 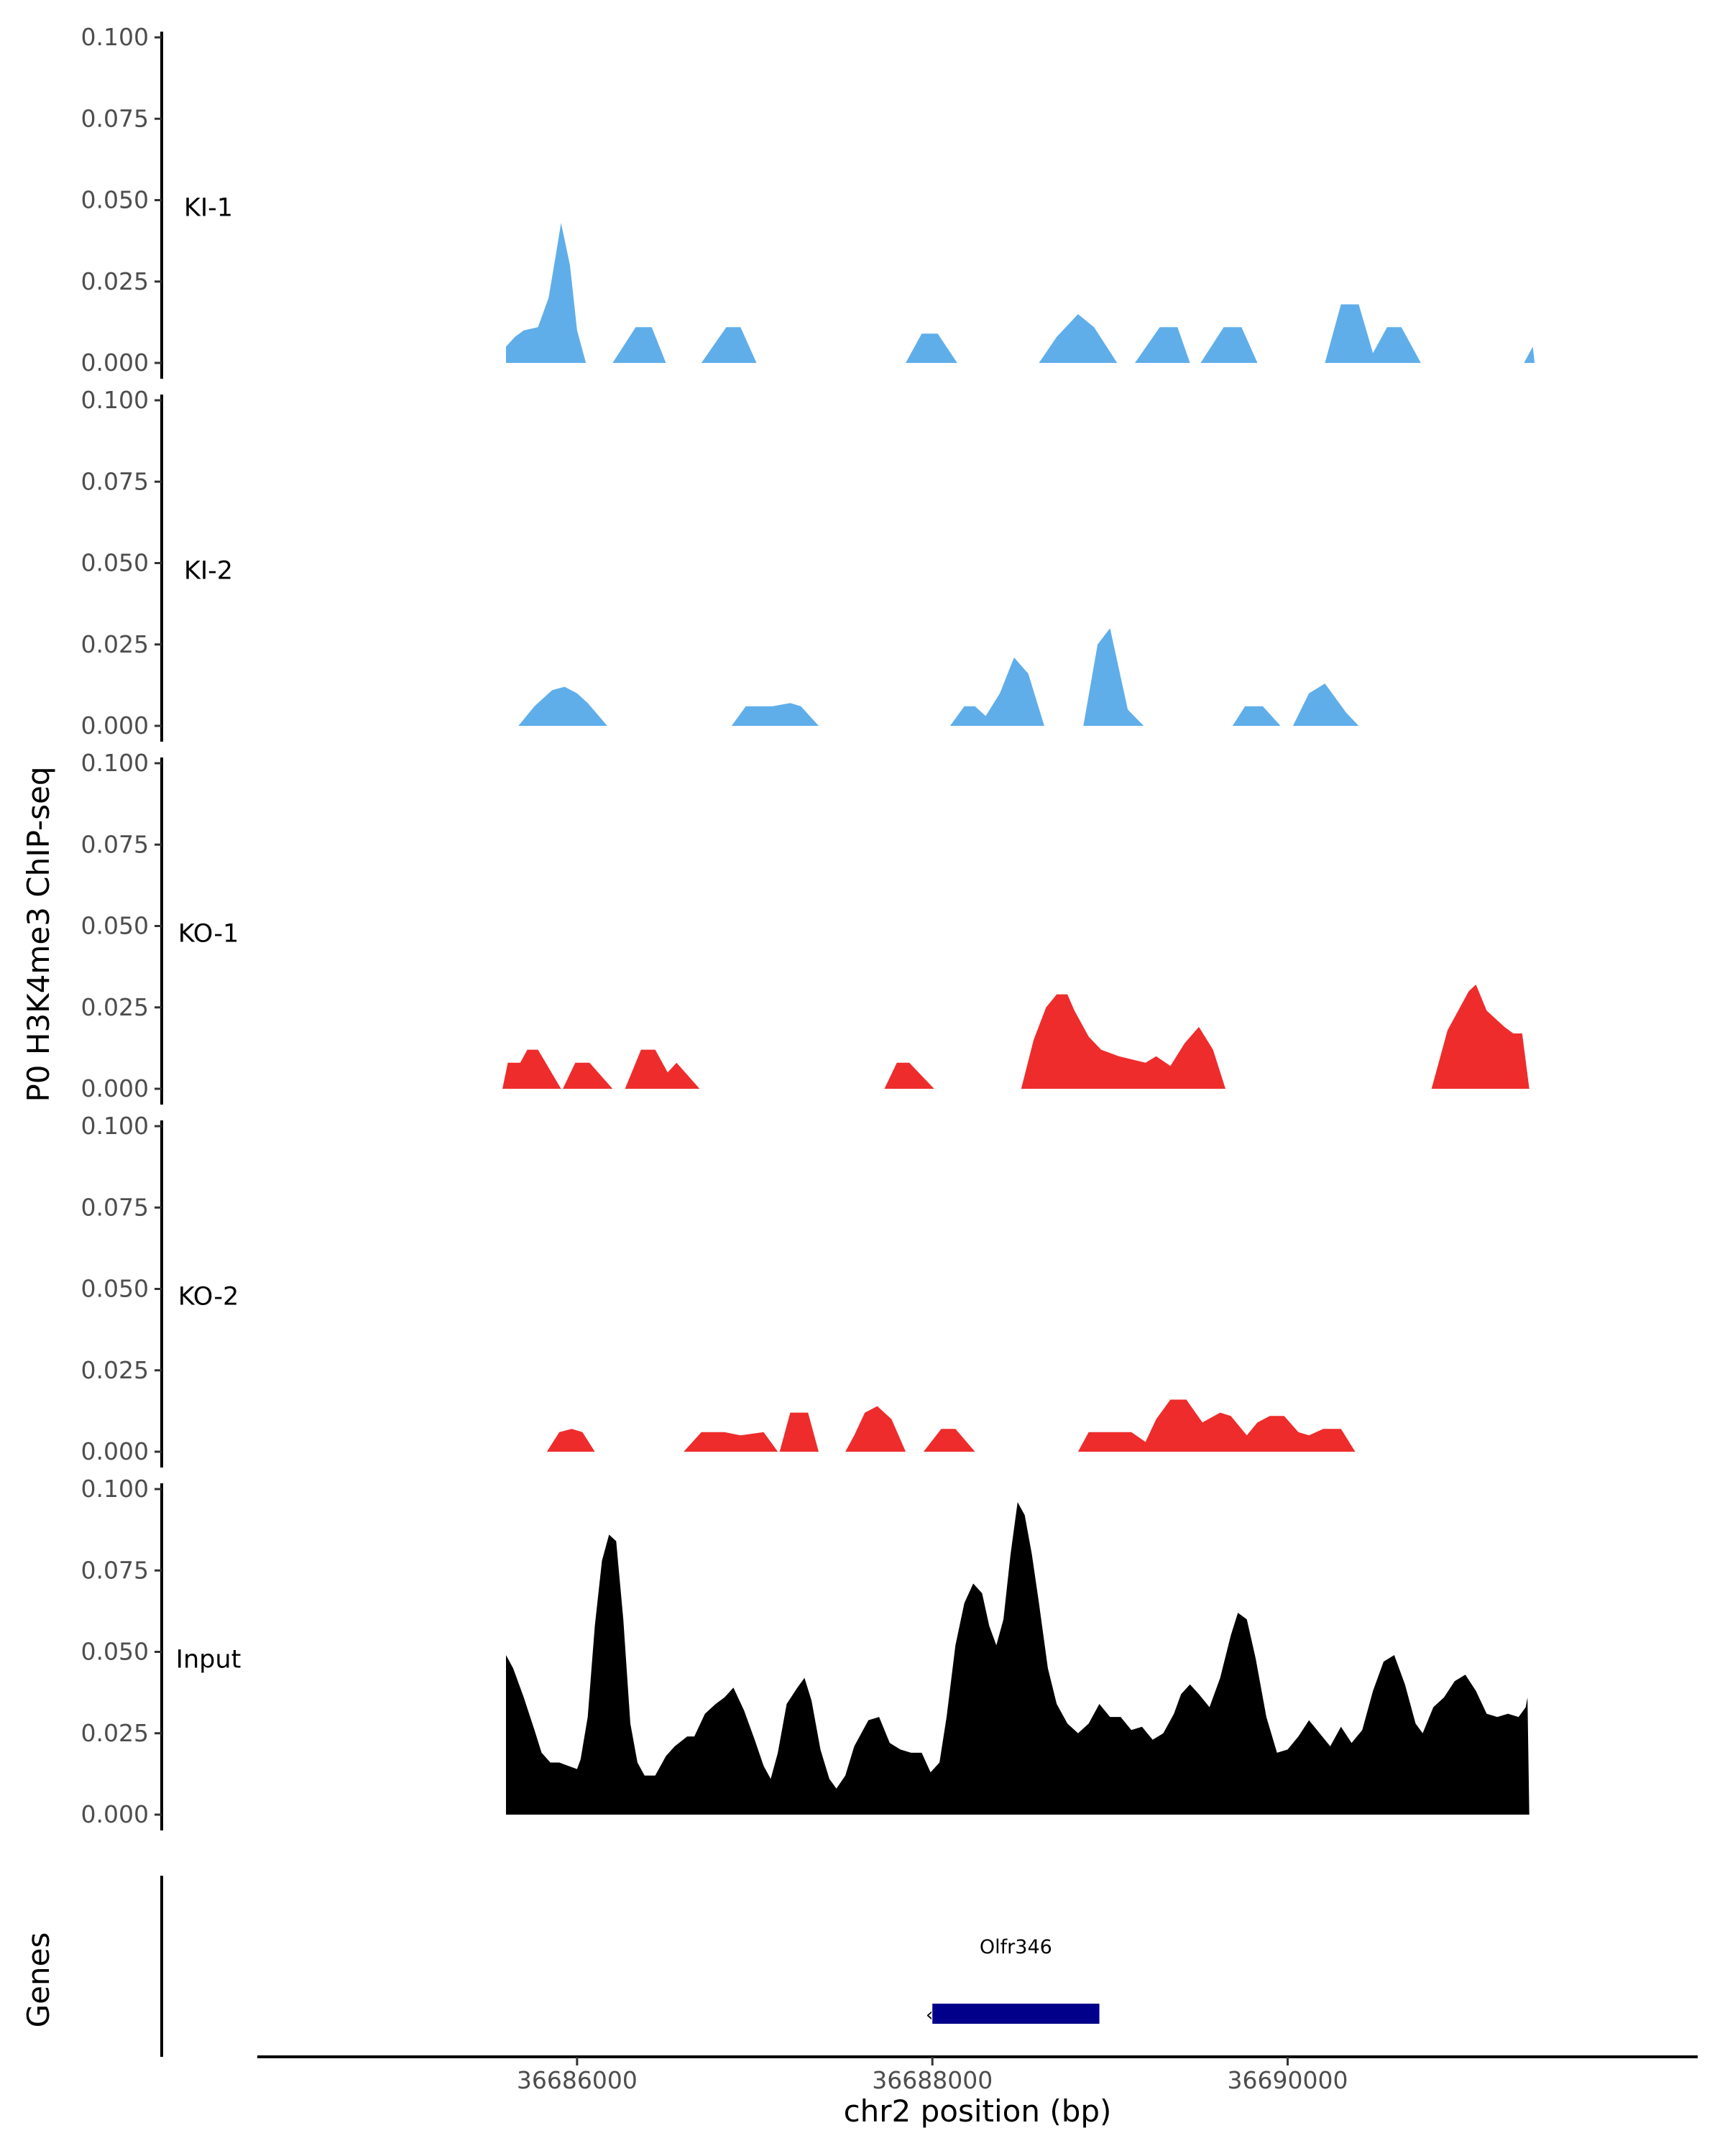 I want to click on x-axis: 36686000 36688000 36690000, so click(x=977, y=2074).